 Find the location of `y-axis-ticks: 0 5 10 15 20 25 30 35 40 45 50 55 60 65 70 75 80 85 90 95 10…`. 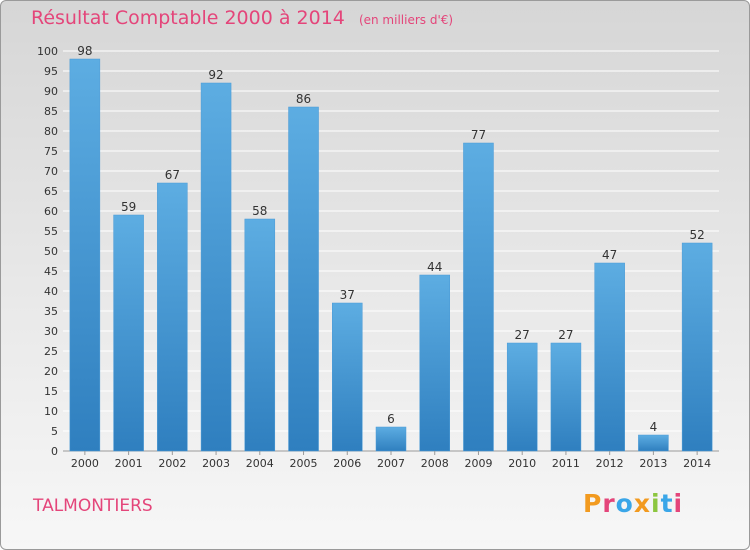

y-axis-ticks: 0 5 10 15 20 25 30 35 40 45 50 55 60 65 70 75 80 85 90 95 10… is located at coordinates (47, 251).